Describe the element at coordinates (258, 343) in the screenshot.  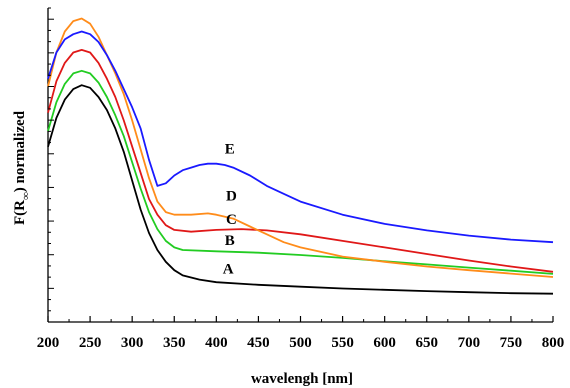
I see `x-tick-label: 450` at that location.